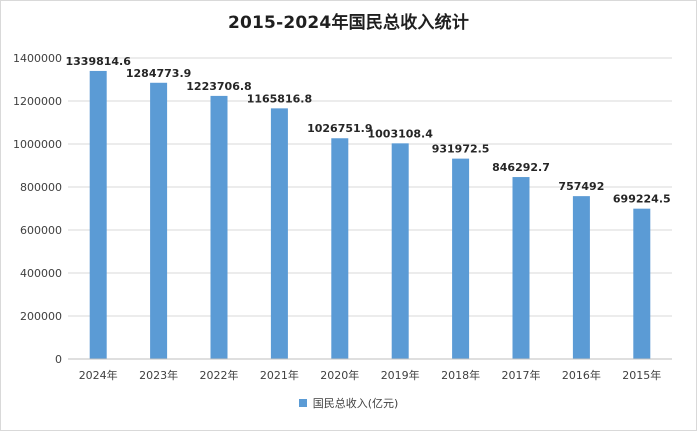  Describe the element at coordinates (37, 58) in the screenshot. I see `y-tick-label: 1400000` at that location.